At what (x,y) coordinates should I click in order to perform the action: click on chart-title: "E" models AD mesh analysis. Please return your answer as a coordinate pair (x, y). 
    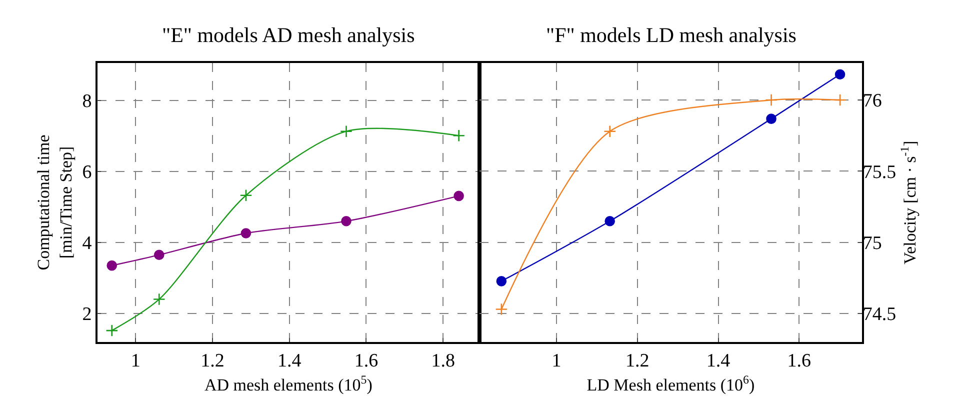
    Looking at the image, I should click on (288, 35).